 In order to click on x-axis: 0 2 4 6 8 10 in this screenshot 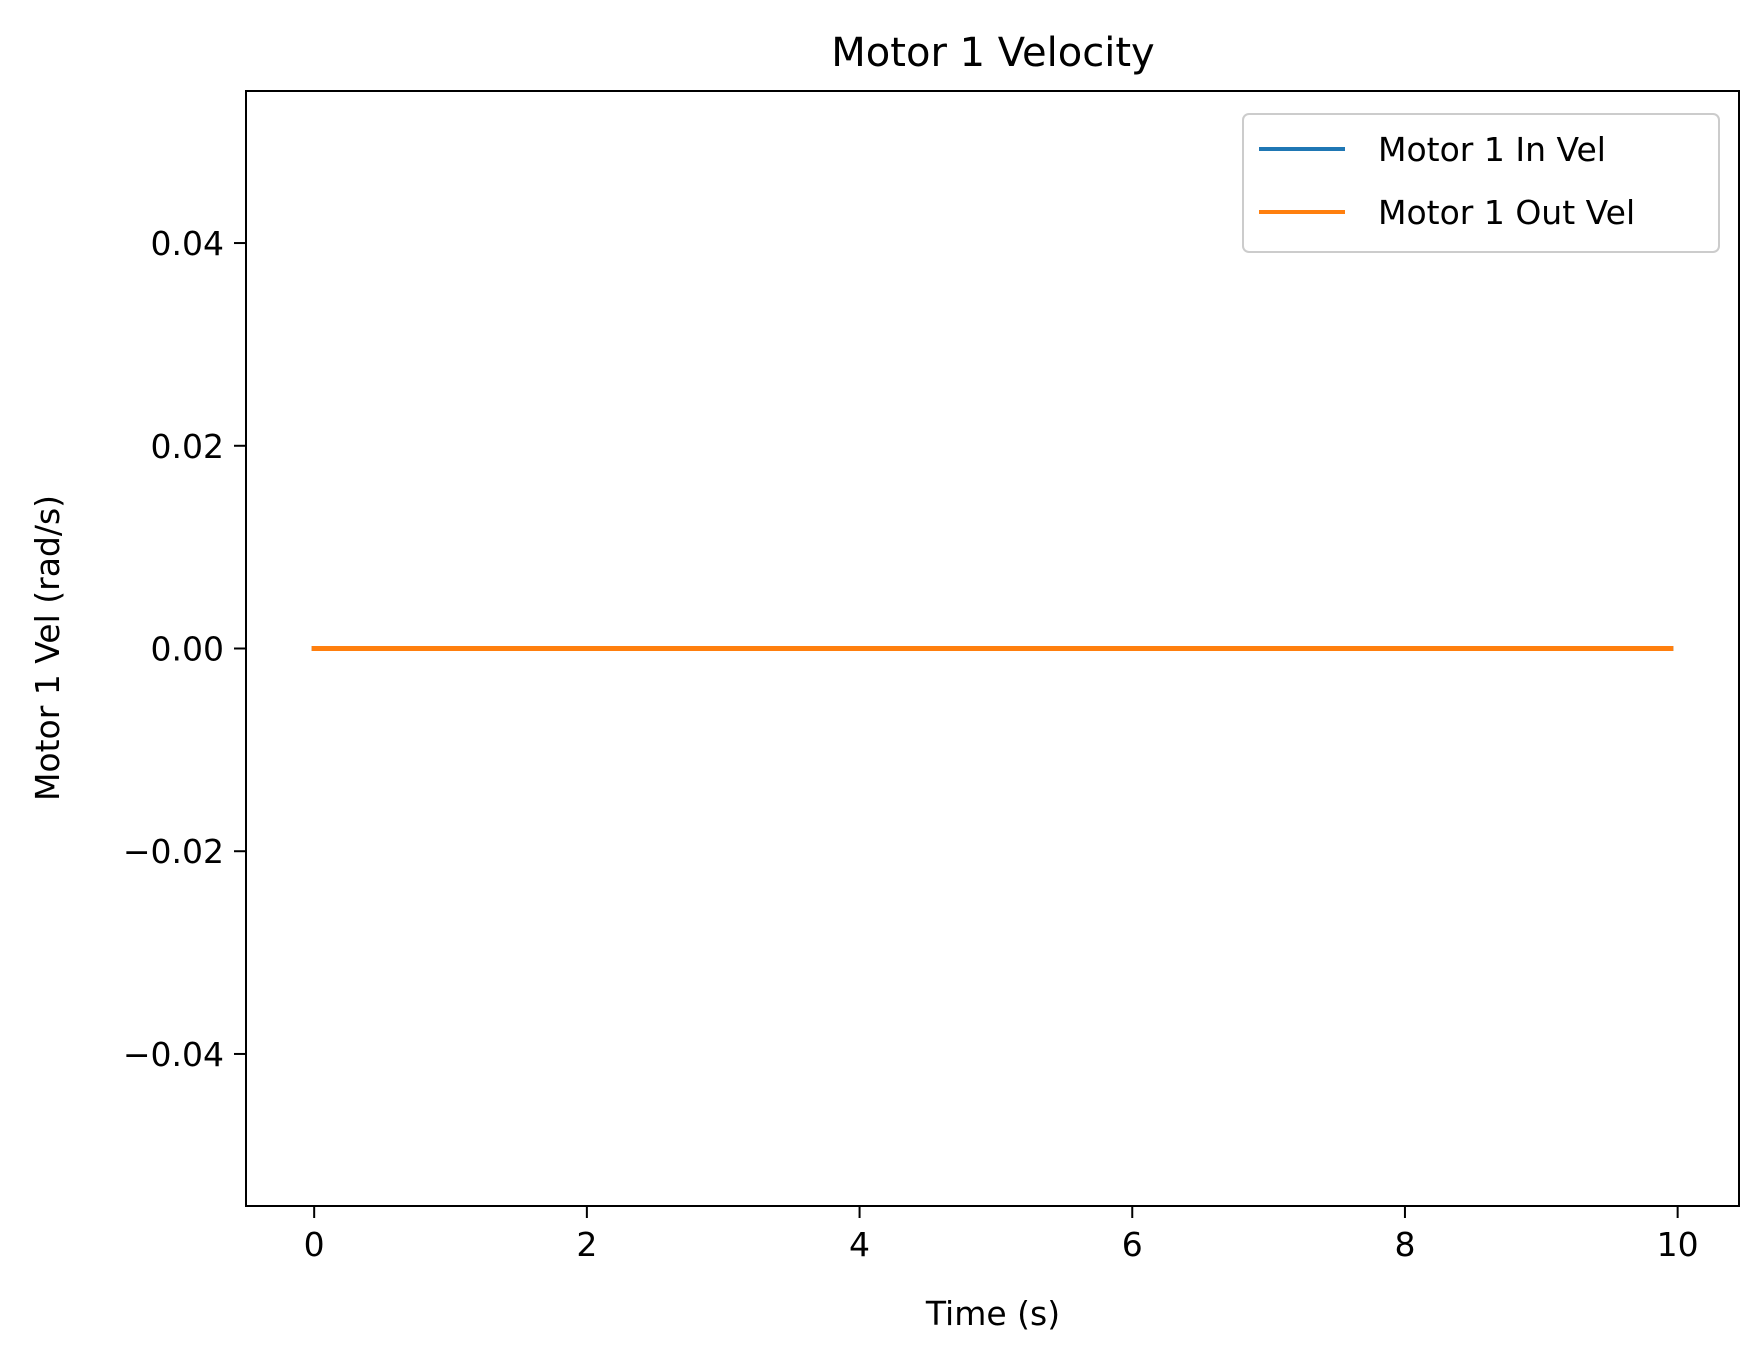, I will do `click(1001, 1235)`.